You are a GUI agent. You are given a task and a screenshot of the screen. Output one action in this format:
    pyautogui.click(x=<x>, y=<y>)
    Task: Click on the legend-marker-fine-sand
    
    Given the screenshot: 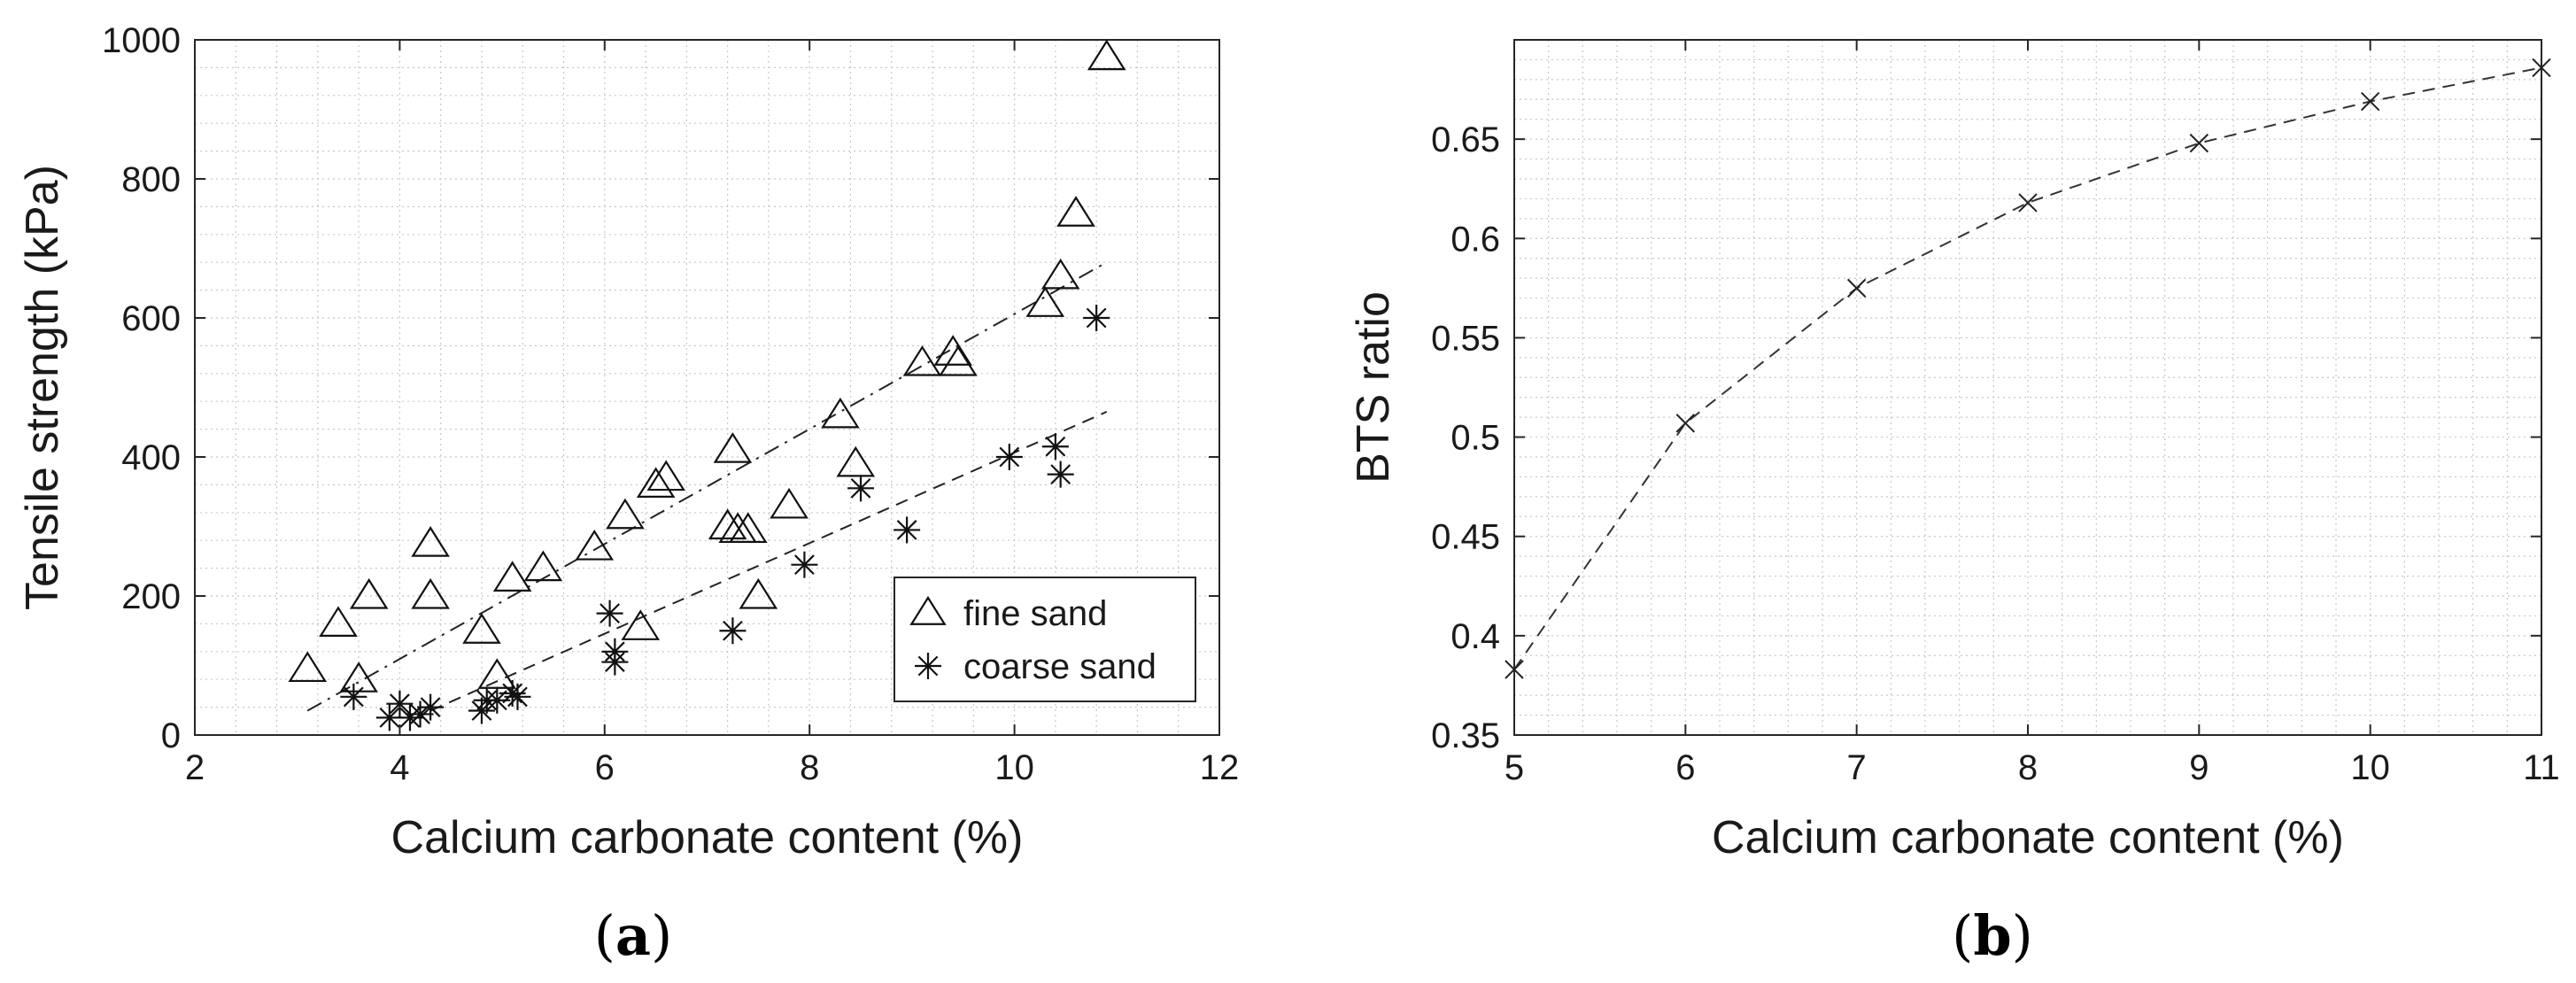 What is the action you would take?
    pyautogui.click(x=928, y=610)
    